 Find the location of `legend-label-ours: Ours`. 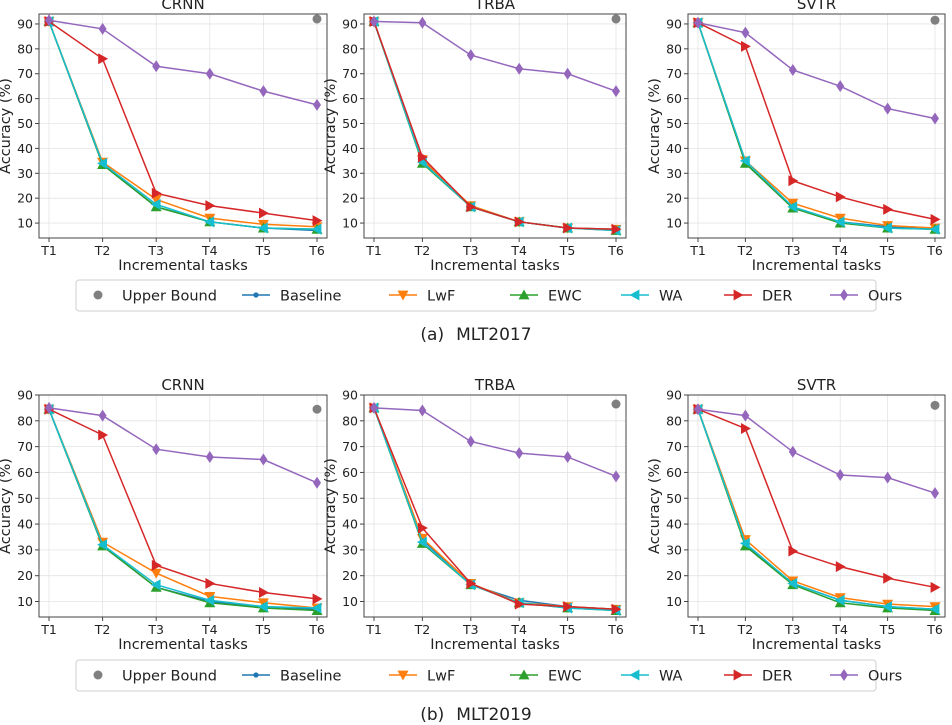

legend-label-ours: Ours is located at coordinates (885, 297).